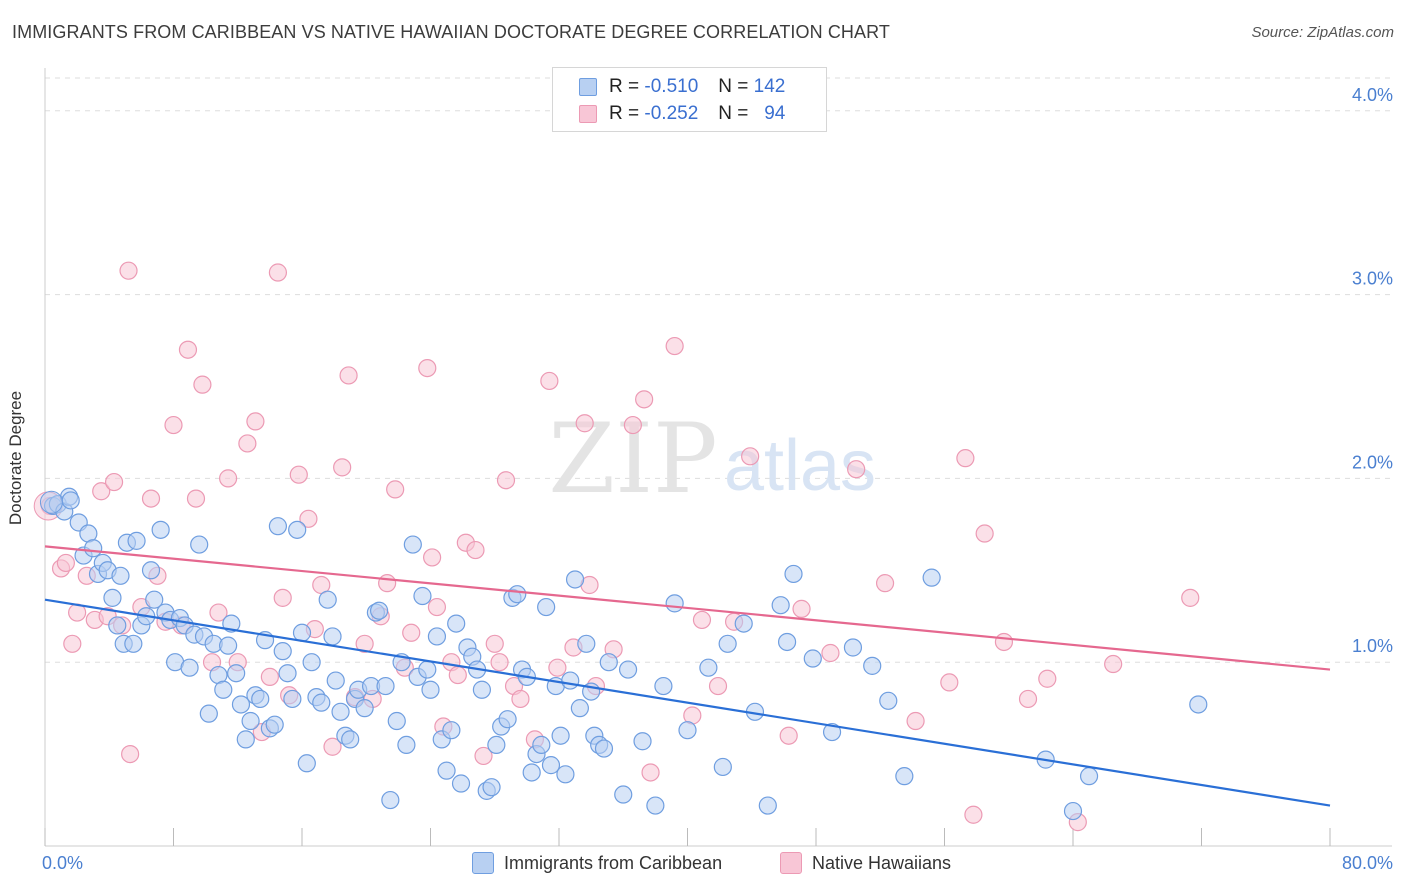  Describe the element at coordinates (733, 86) in the screenshot. I see `legend-n-label: N =` at that location.